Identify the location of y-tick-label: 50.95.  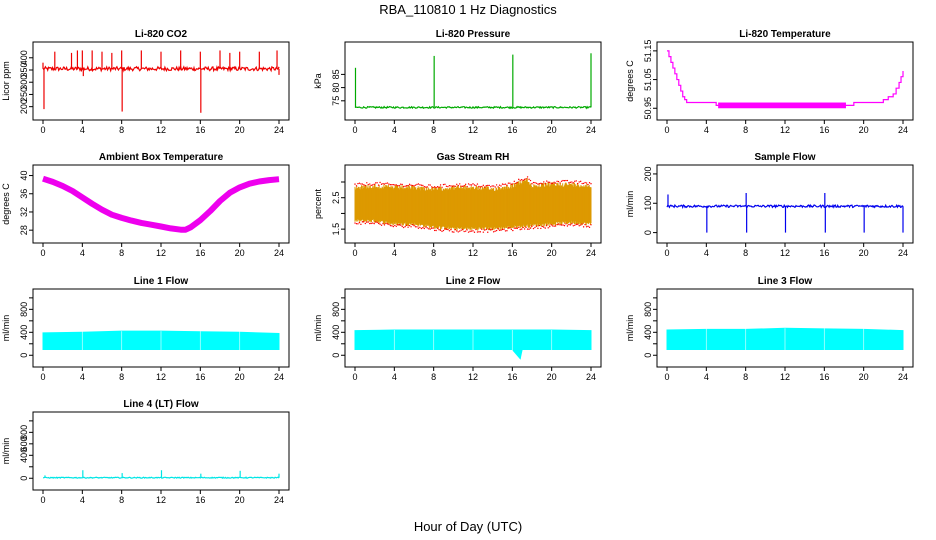
(648, 108).